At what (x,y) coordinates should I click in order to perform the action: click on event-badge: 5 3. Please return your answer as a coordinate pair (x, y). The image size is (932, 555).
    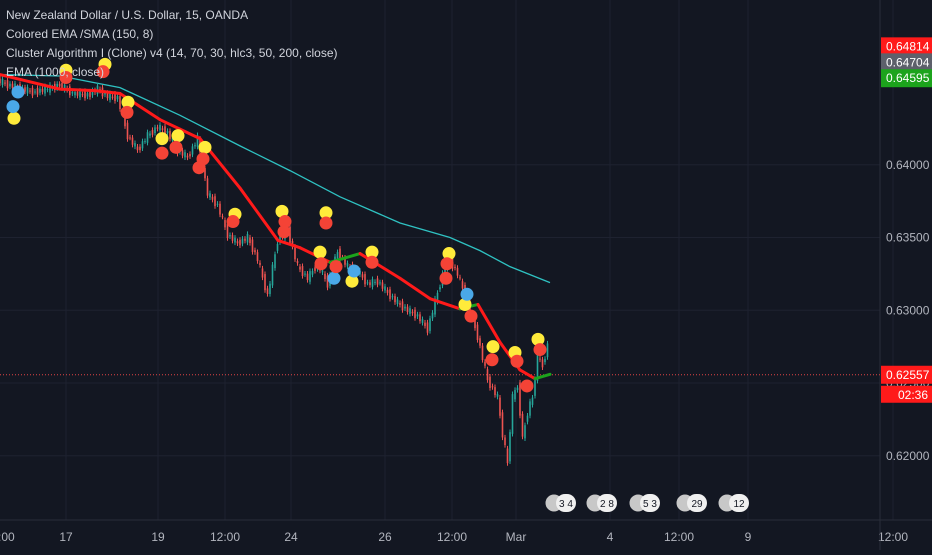
    Looking at the image, I should click on (644, 503).